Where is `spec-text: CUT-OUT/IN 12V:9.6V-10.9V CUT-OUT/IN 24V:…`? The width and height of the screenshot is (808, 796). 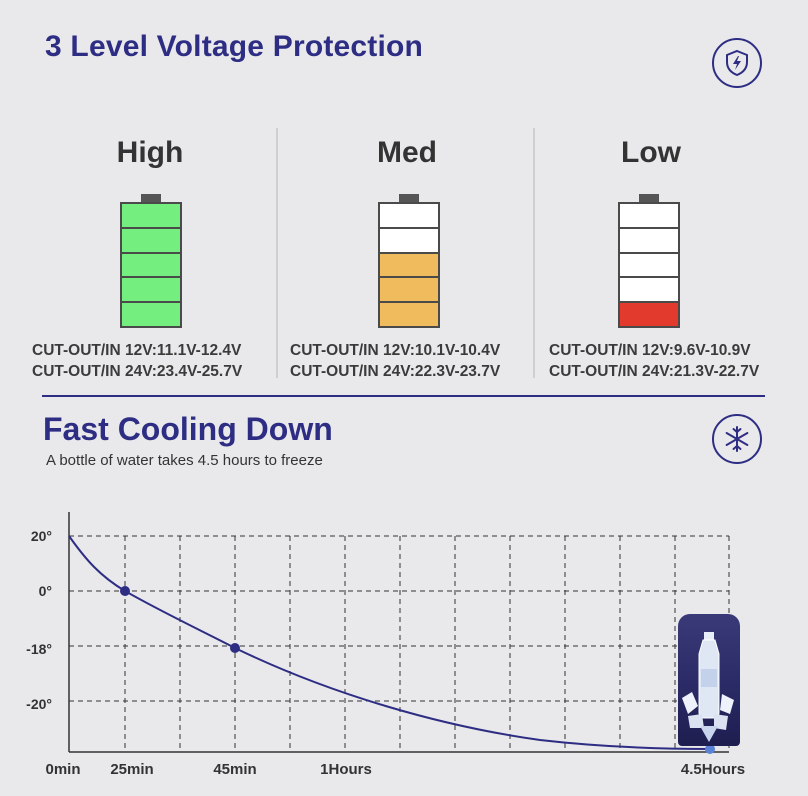
spec-text: CUT-OUT/IN 12V:9.6V-10.9V CUT-OUT/IN 24V:… is located at coordinates (654, 361).